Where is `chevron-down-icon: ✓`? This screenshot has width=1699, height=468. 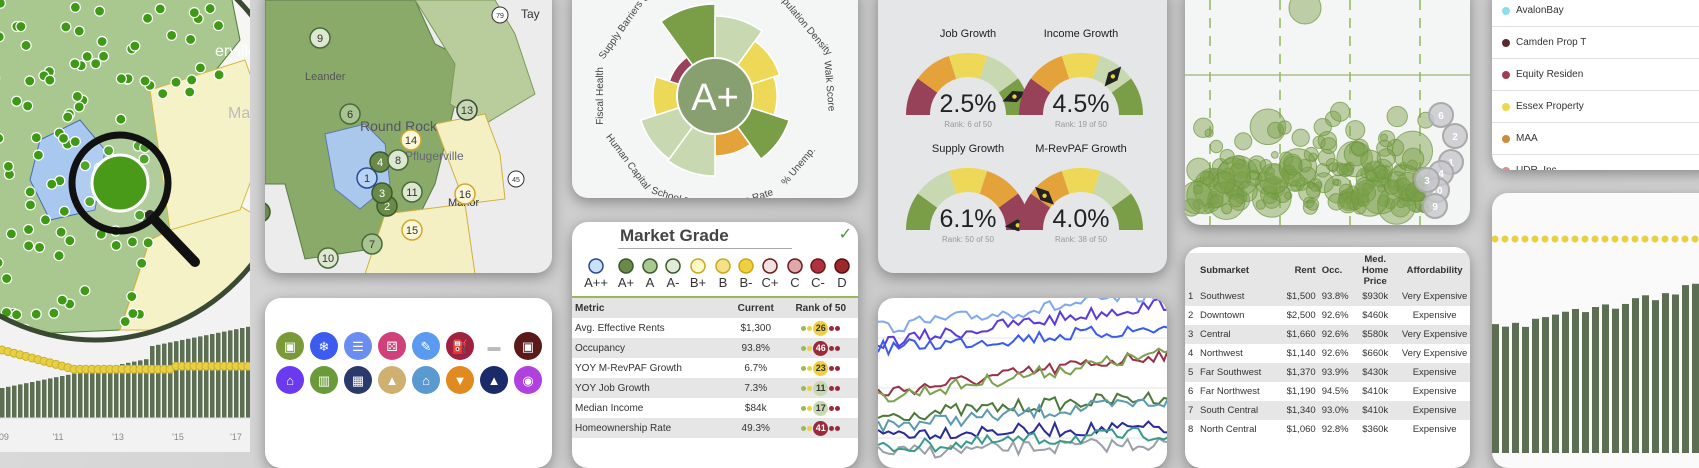
chevron-down-icon: ✓ is located at coordinates (845, 234).